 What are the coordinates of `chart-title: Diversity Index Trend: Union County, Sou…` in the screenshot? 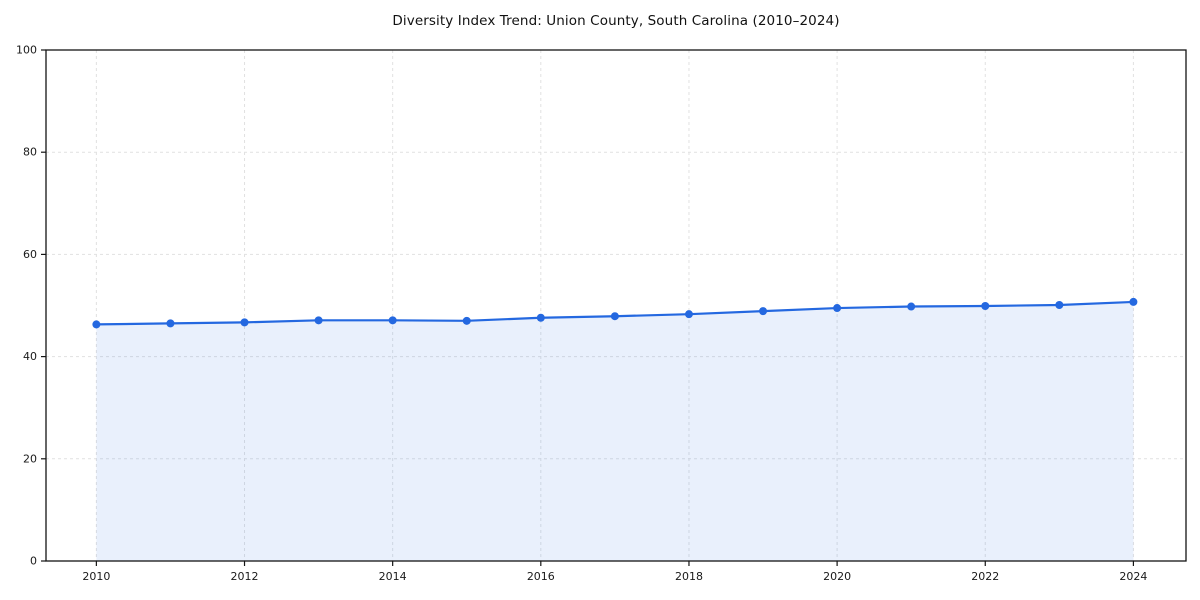 It's located at (616, 21).